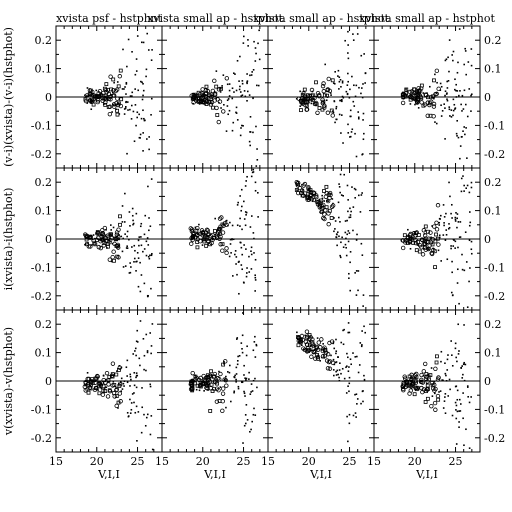 This screenshot has width=512, height=512. Describe the element at coordinates (8, 97) in the screenshot. I see `row-y-label: (v-i)(xvista)-(v-i)(hstphot)` at that location.